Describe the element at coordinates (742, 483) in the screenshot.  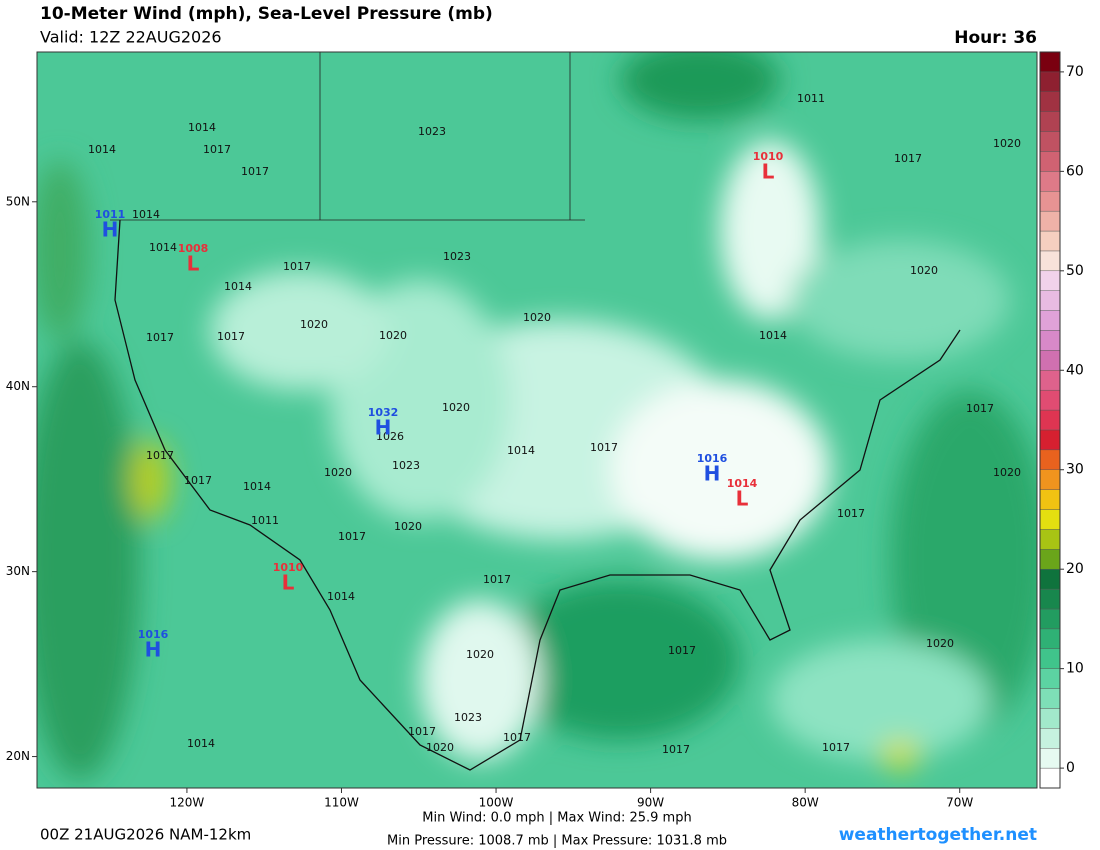
I see `center-pressure: 1014` at that location.